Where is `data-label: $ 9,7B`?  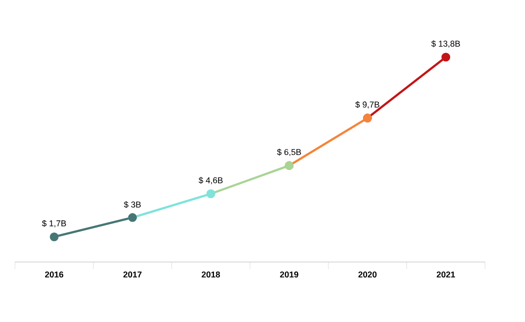 data-label: $ 9,7B is located at coordinates (367, 105).